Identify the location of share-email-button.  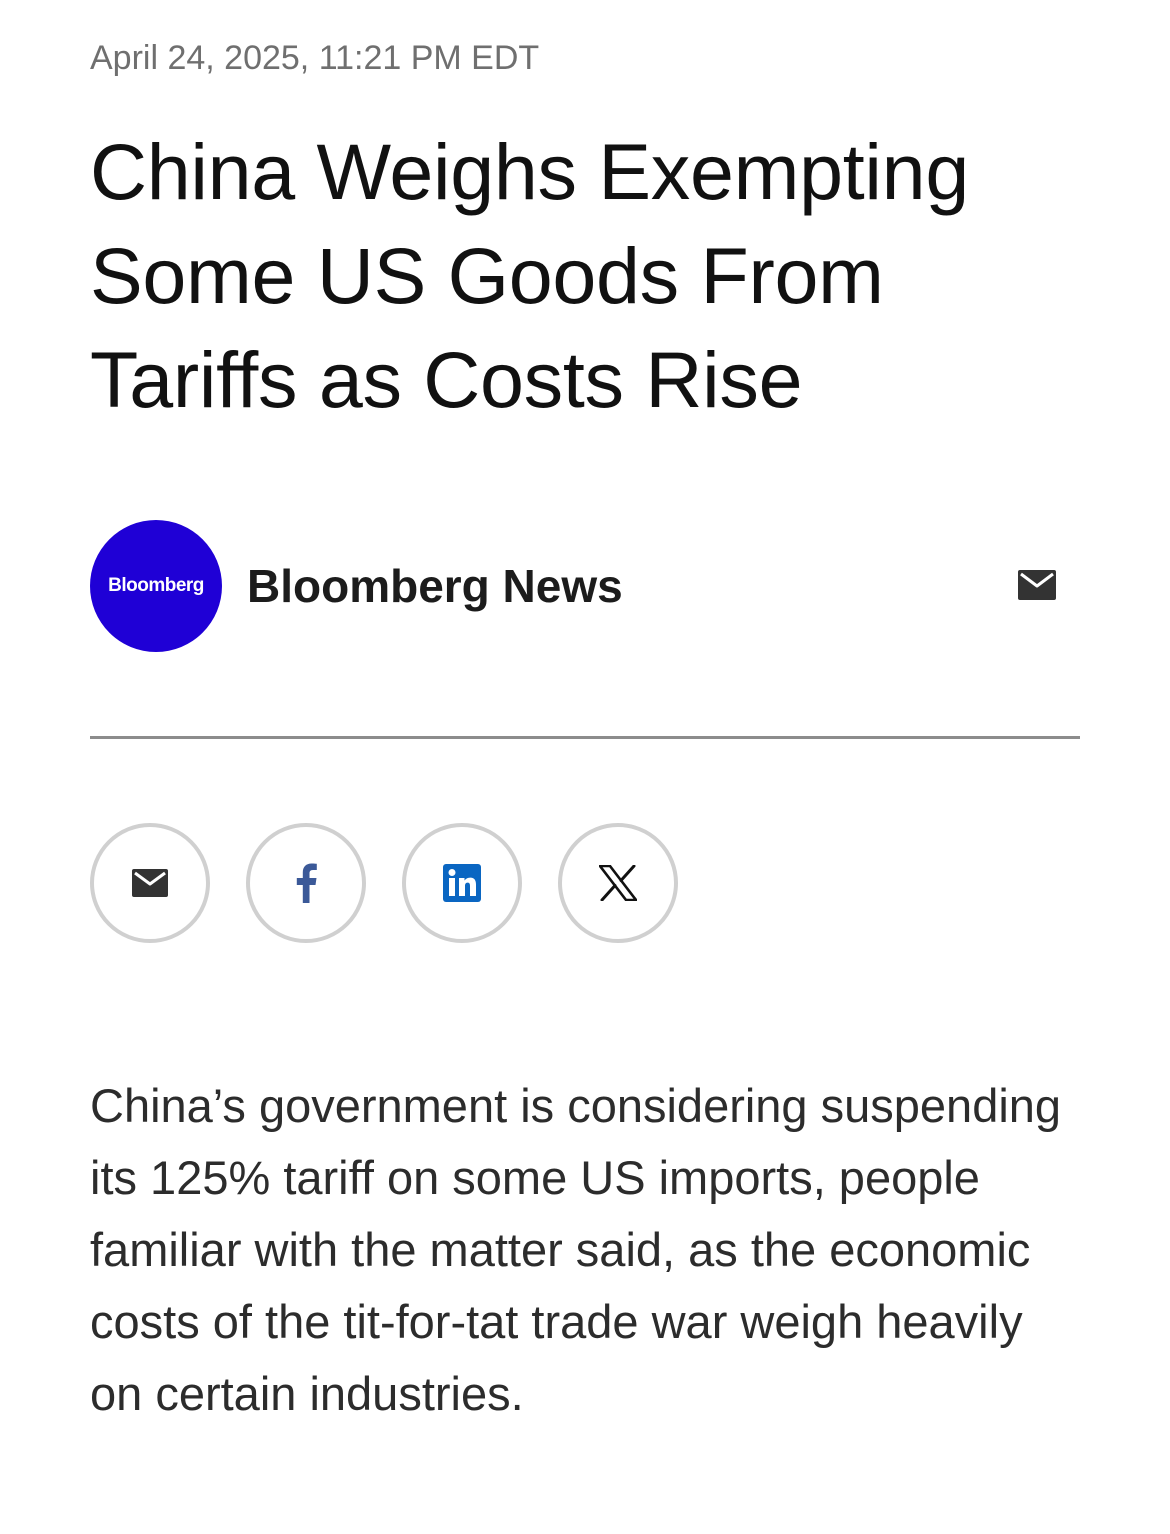
(150, 883).